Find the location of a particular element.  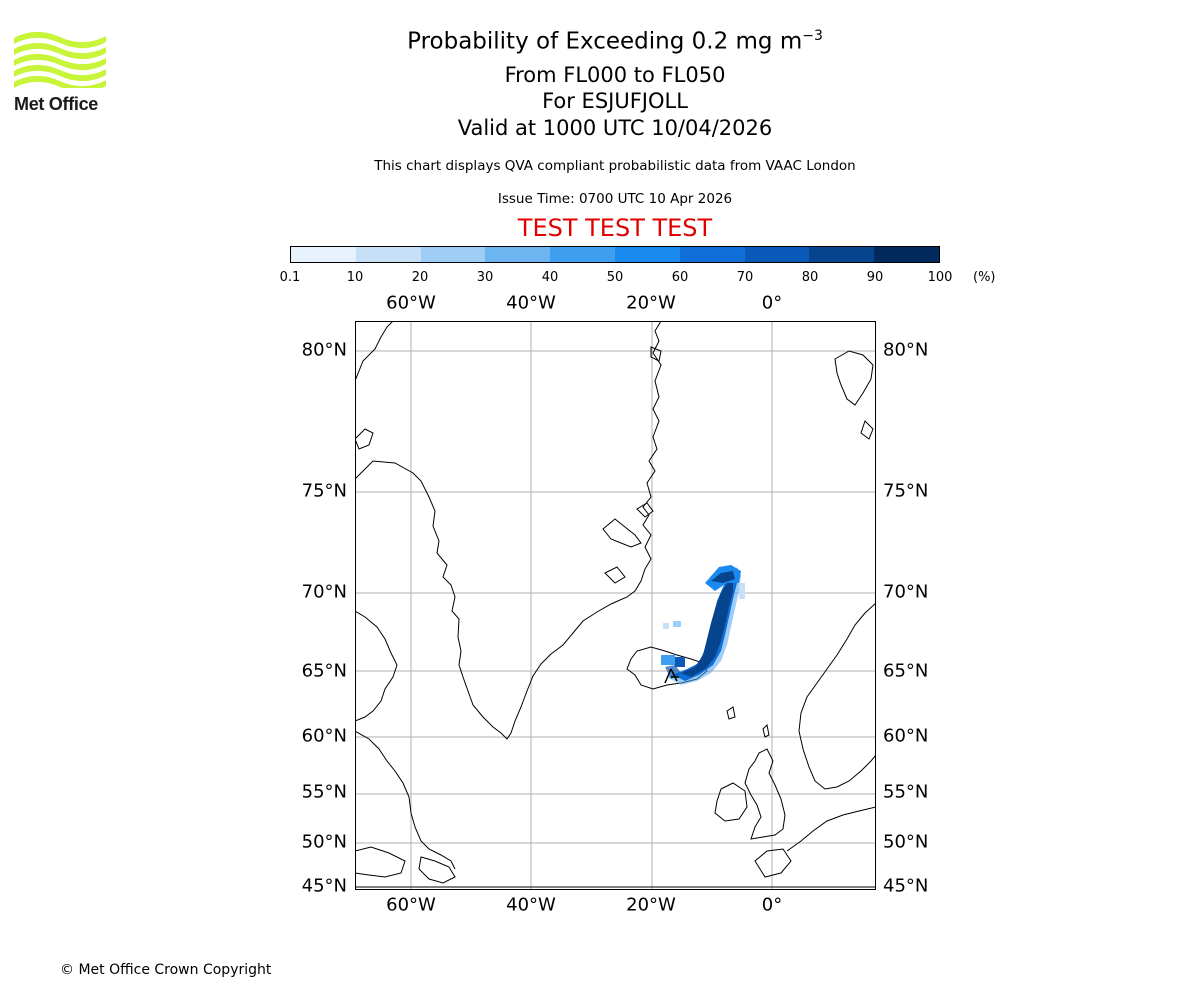

lon-label-top: 0° is located at coordinates (772, 303).